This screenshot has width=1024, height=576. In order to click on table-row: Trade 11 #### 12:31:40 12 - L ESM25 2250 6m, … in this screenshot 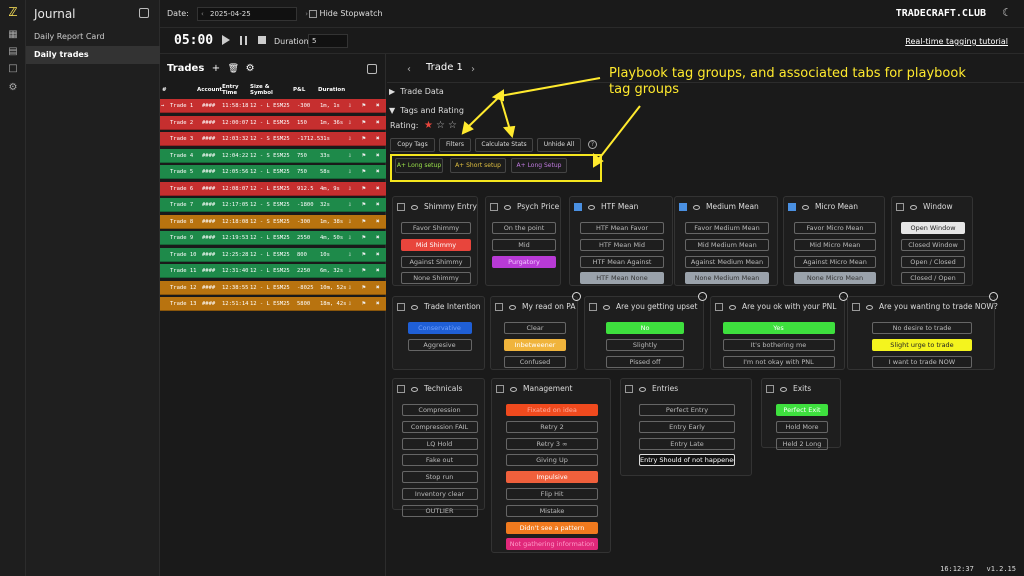, I will do `click(273, 271)`.